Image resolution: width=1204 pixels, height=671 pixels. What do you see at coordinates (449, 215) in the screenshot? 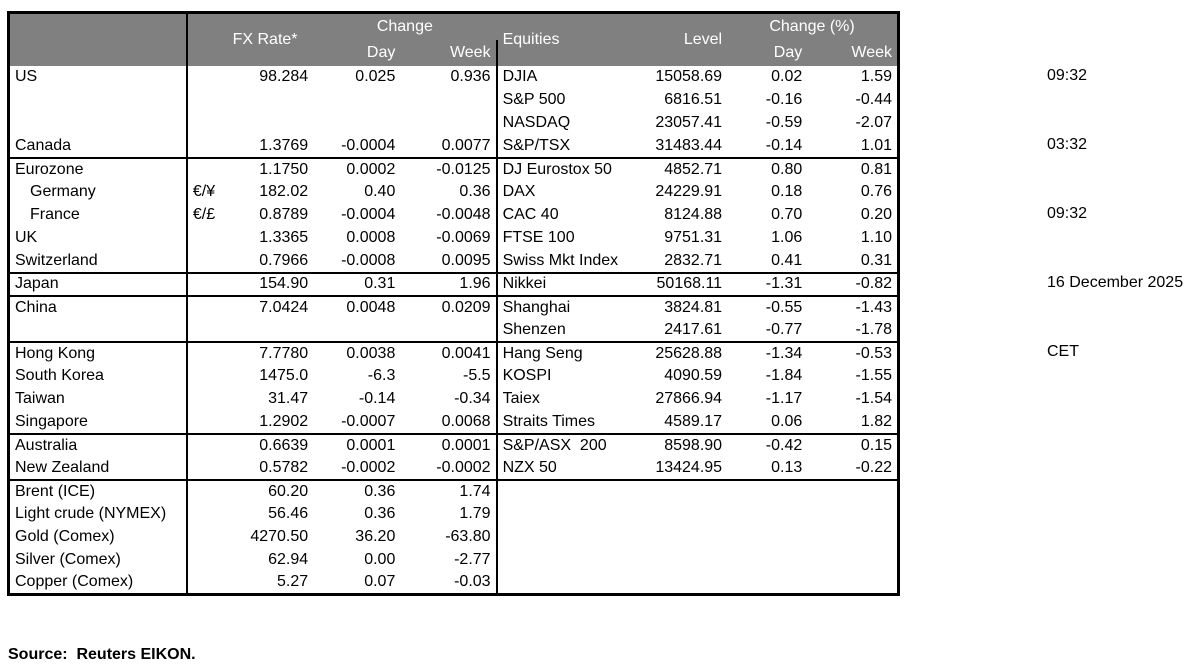
I see `fx-week-change-cell: -0.0048` at bounding box center [449, 215].